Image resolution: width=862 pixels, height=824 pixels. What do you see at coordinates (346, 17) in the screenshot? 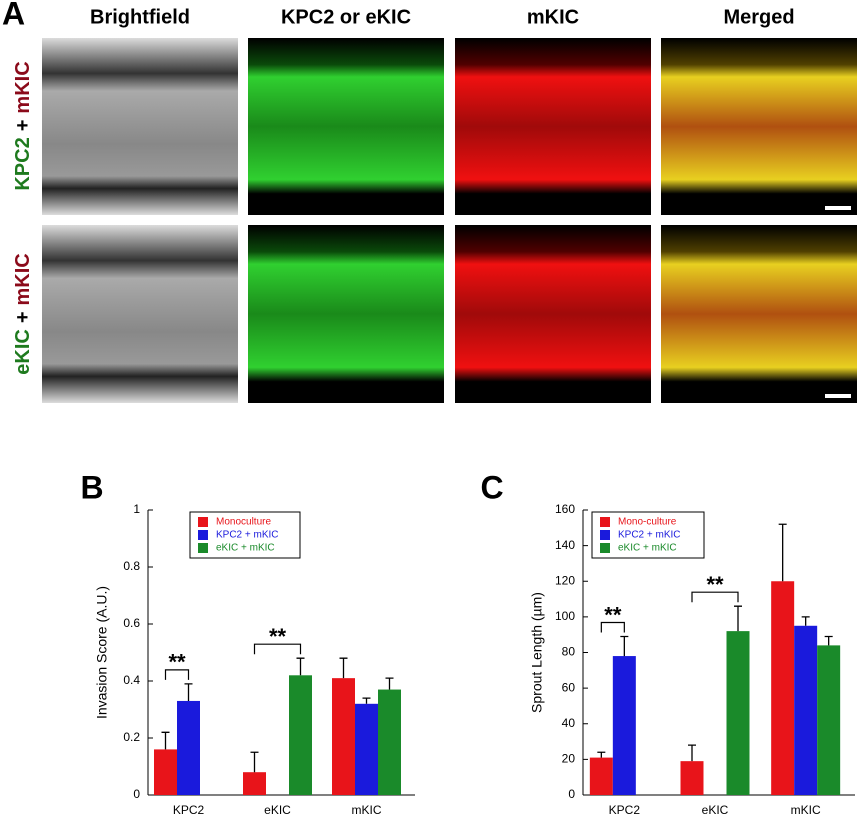
I see `column-header: KPC2 or eKIC` at bounding box center [346, 17].